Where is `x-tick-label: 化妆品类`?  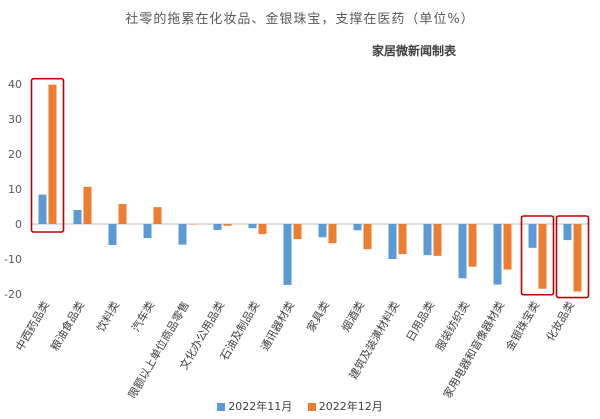
x-tick-label: 化妆品类 is located at coordinates (560, 321).